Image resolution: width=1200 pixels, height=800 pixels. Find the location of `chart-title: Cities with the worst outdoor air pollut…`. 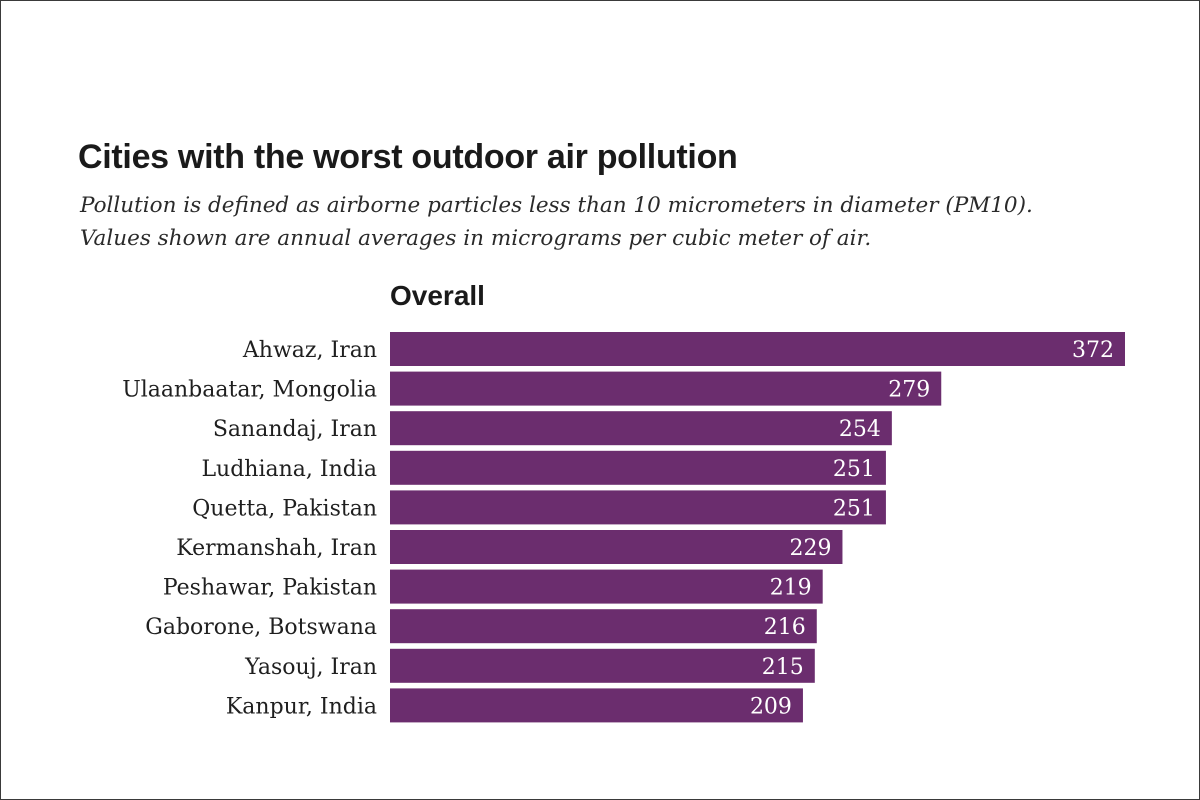

chart-title: Cities with the worst outdoor air pollut… is located at coordinates (408, 157).